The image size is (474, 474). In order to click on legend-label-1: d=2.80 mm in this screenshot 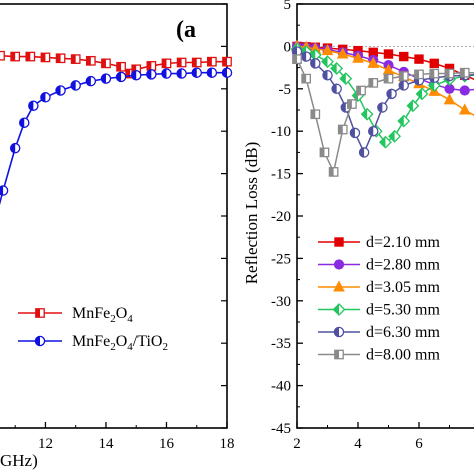, I will do `click(403, 265)`.